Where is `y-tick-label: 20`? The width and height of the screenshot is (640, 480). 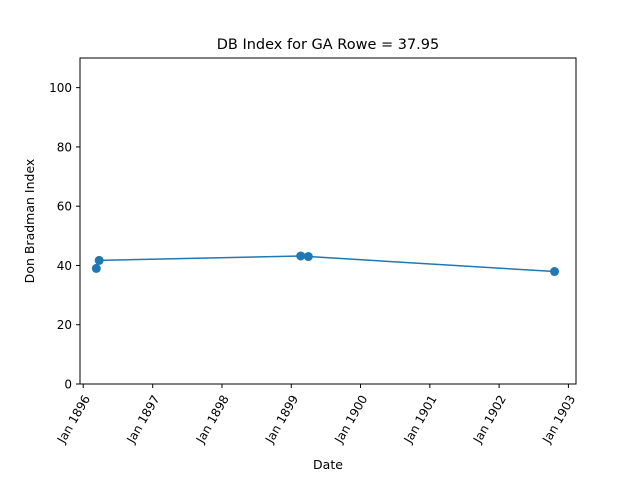 y-tick-label: 20 is located at coordinates (64, 325).